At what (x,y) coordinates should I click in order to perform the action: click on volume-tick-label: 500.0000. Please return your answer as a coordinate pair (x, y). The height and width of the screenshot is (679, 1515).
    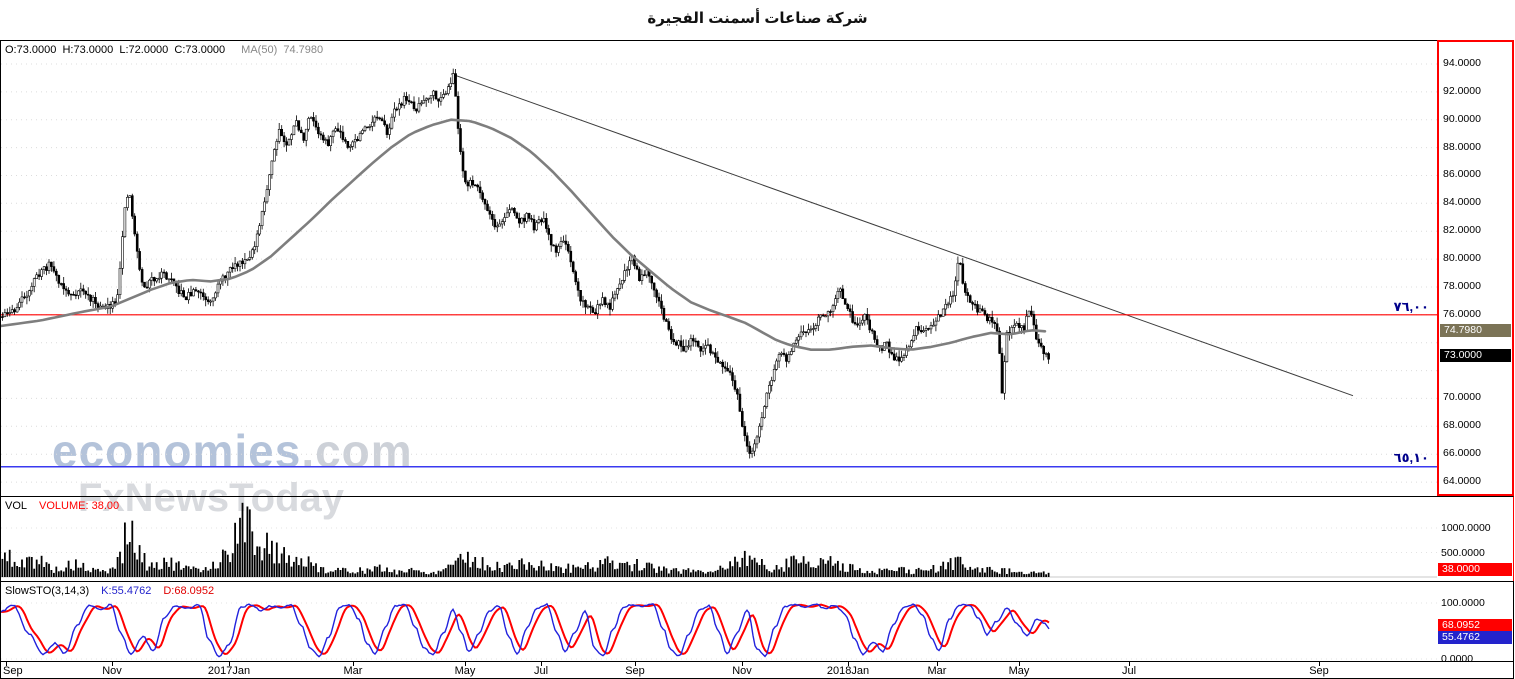
    Looking at the image, I should click on (1463, 553).